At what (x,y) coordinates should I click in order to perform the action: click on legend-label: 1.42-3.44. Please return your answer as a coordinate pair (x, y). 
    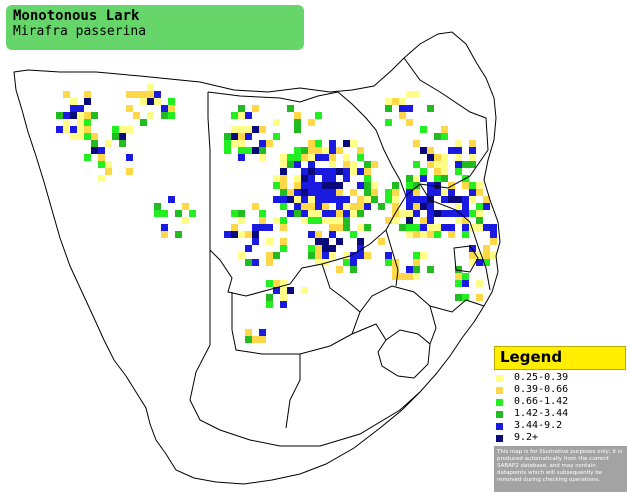
    Looking at the image, I should click on (541, 413).